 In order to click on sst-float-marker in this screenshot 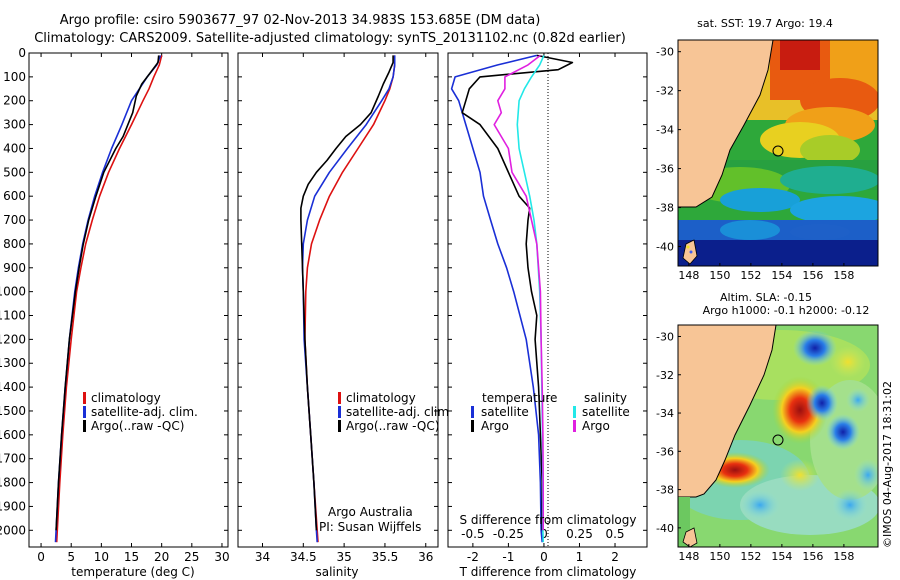, I will do `click(778, 151)`.